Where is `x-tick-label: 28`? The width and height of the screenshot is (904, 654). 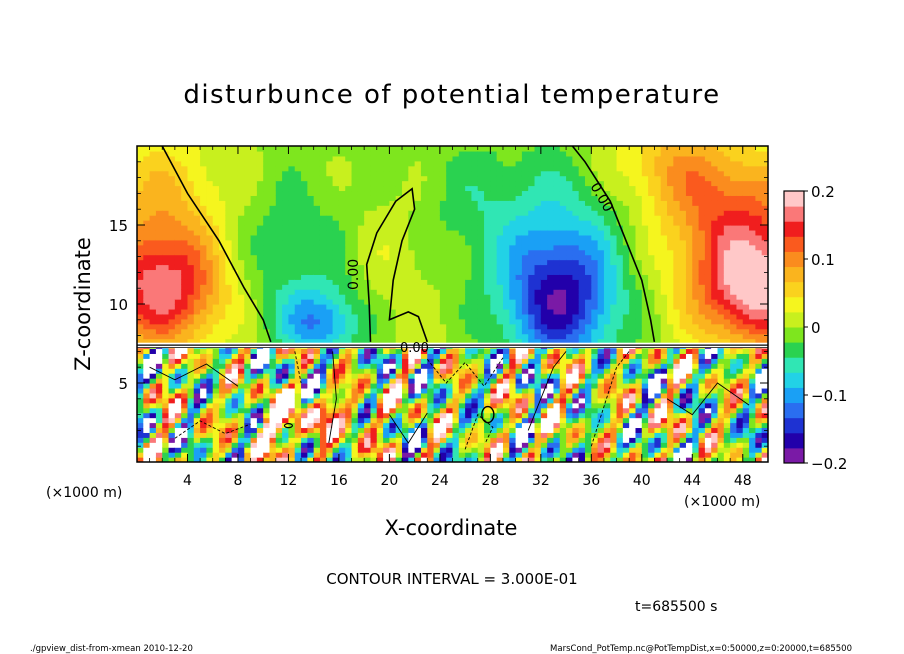 x-tick-label: 28 is located at coordinates (490, 481).